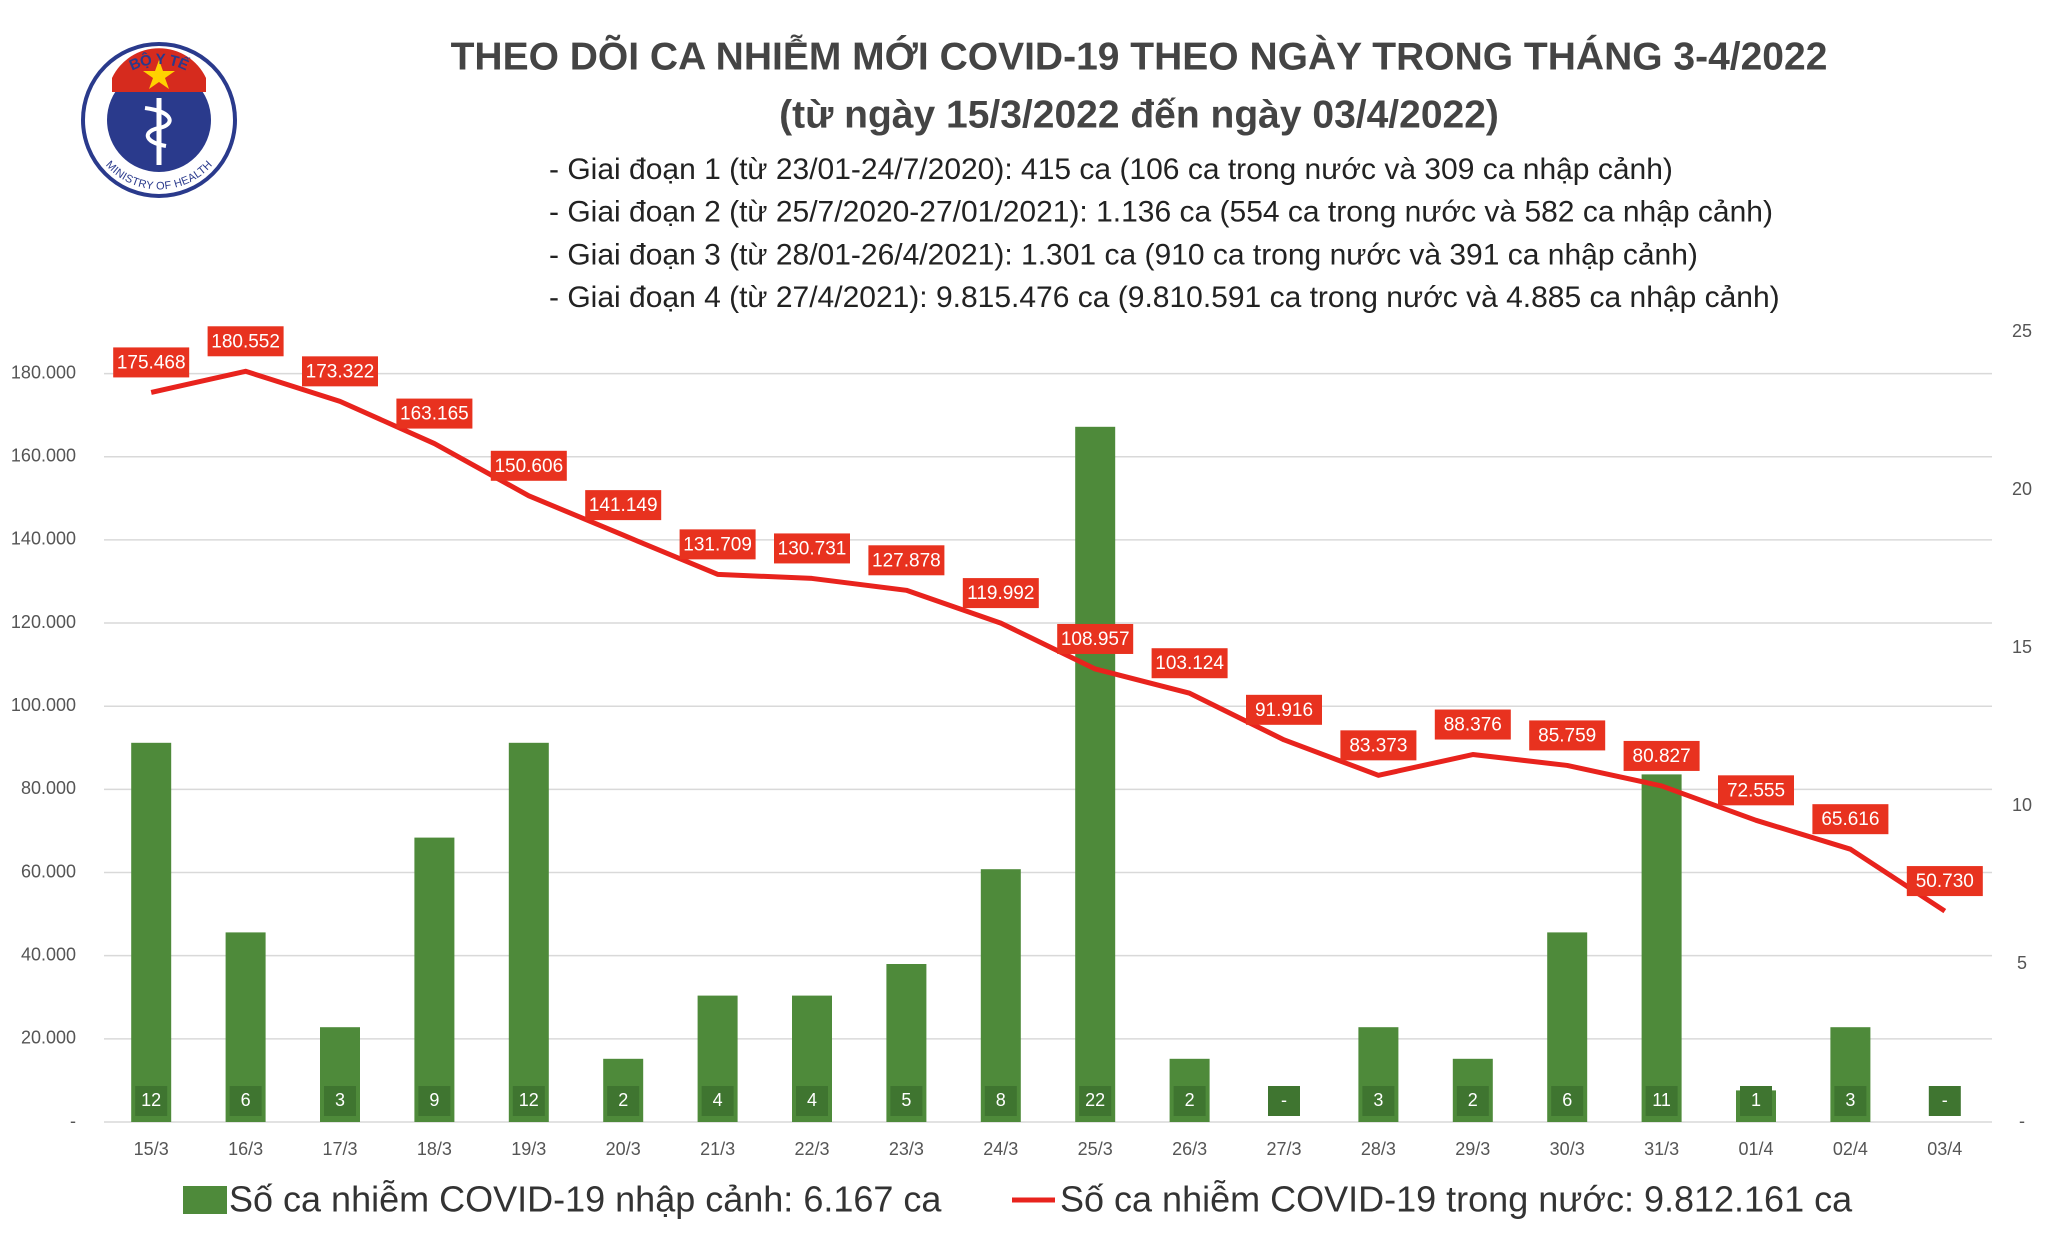 The width and height of the screenshot is (2048, 1237). I want to click on line-value-label: 103.124, so click(1189, 663).